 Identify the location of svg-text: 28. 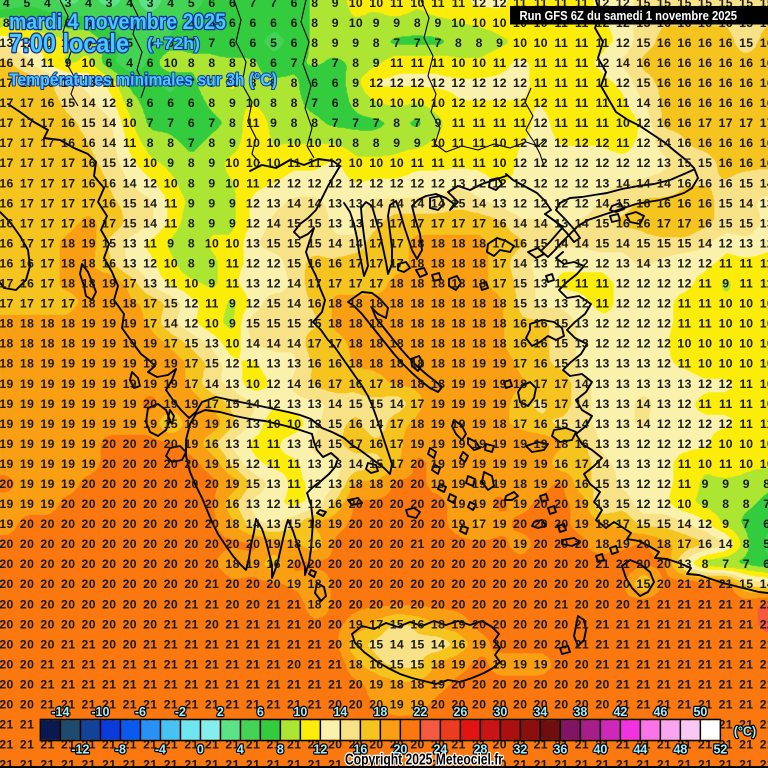
(480, 750).